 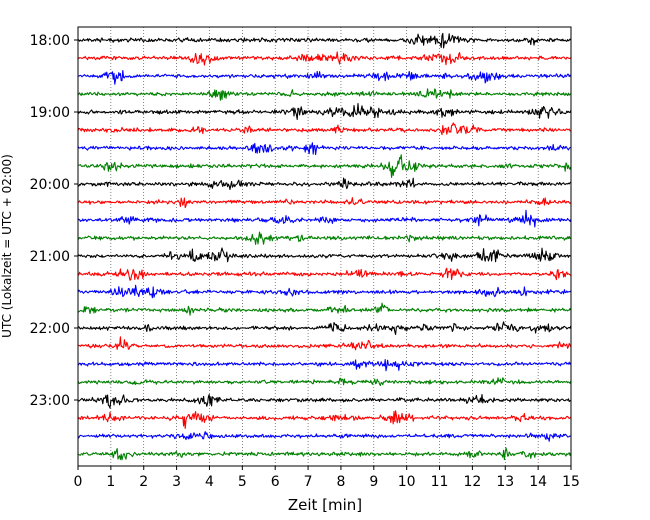 What do you see at coordinates (110, 482) in the screenshot?
I see `x-tick-label: 1` at bounding box center [110, 482].